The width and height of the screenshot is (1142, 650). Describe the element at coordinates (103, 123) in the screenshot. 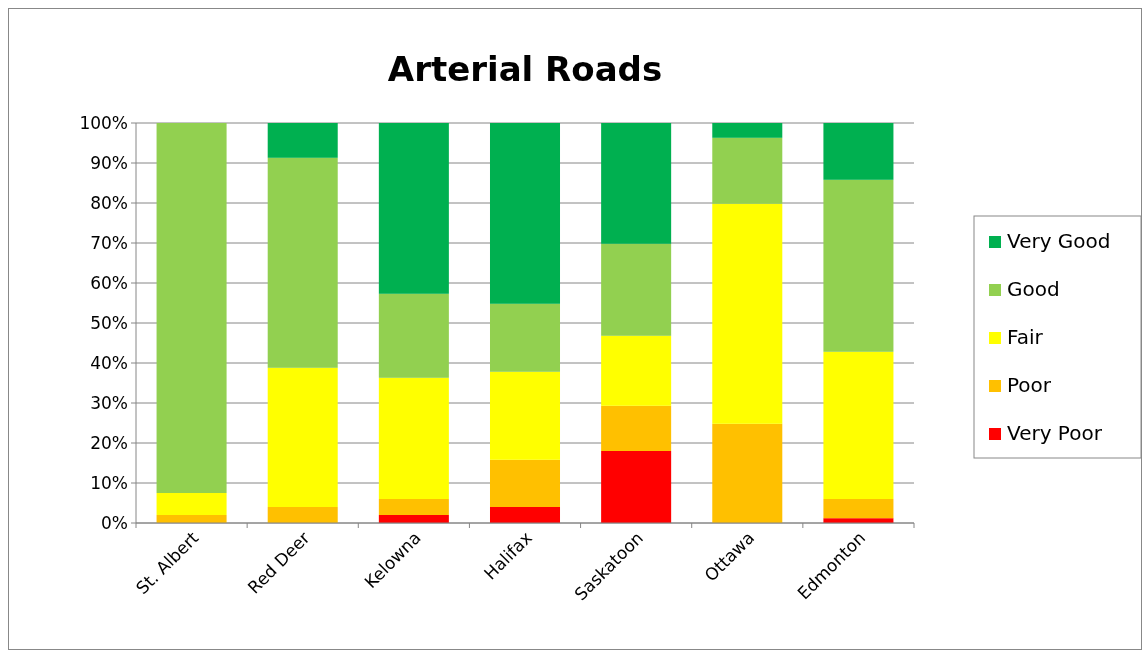

I see `y-tick-label: 100%` at that location.